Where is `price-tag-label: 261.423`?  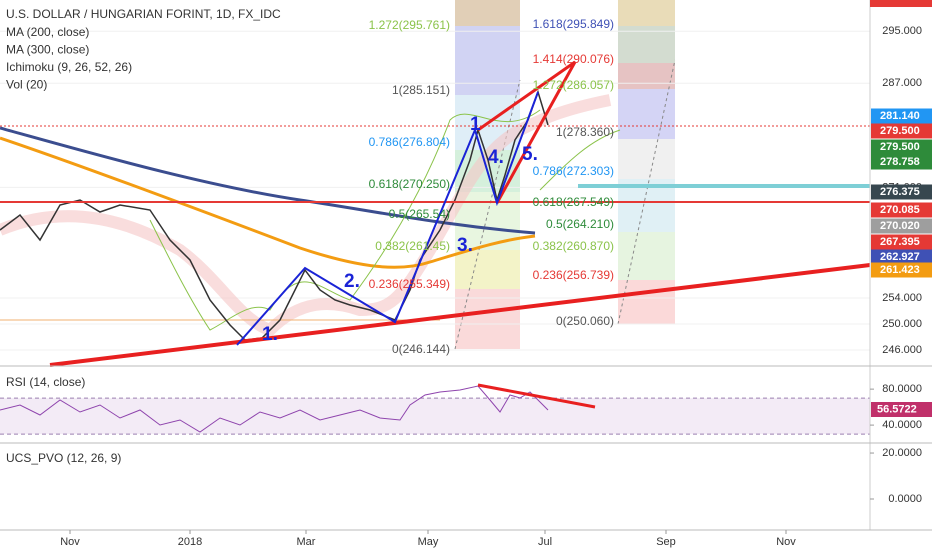
price-tag-label: 261.423 is located at coordinates (900, 270).